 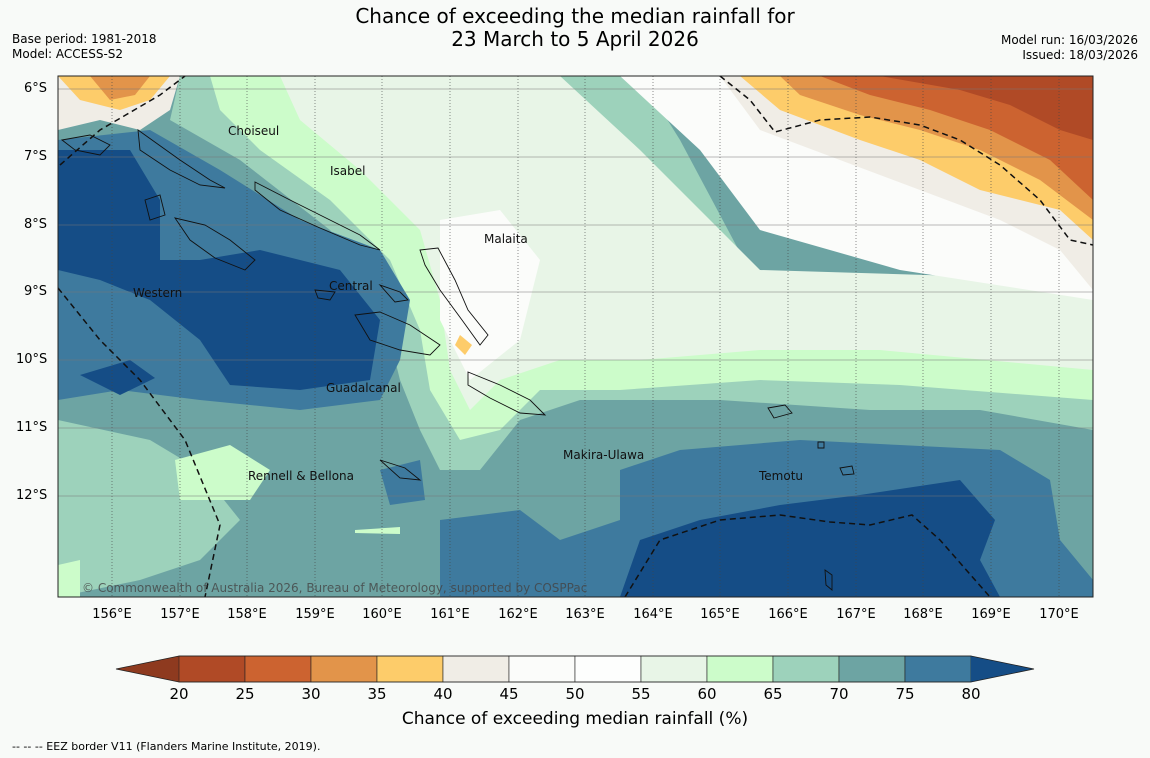 I want to click on colorbar-tick-label: 40, so click(x=443, y=694).